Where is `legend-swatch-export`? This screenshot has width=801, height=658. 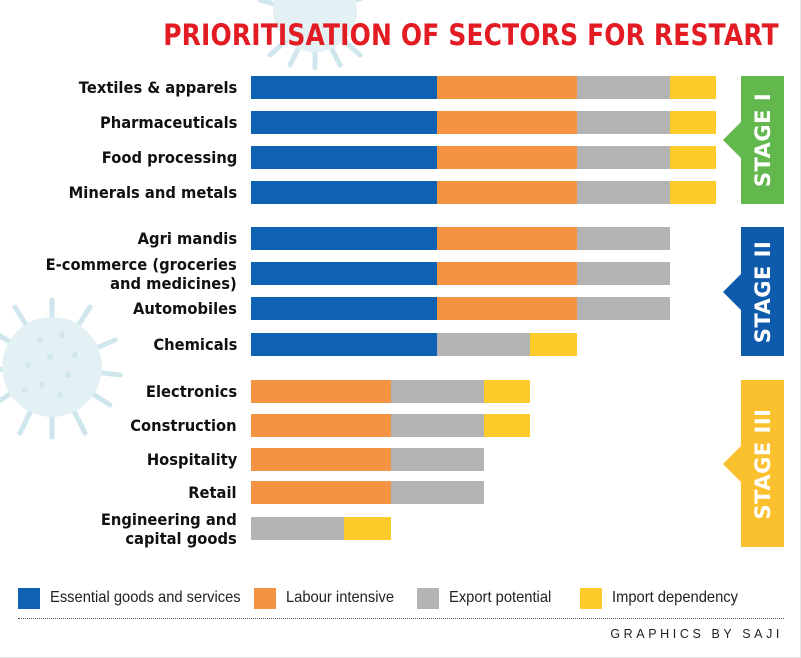 legend-swatch-export is located at coordinates (428, 598).